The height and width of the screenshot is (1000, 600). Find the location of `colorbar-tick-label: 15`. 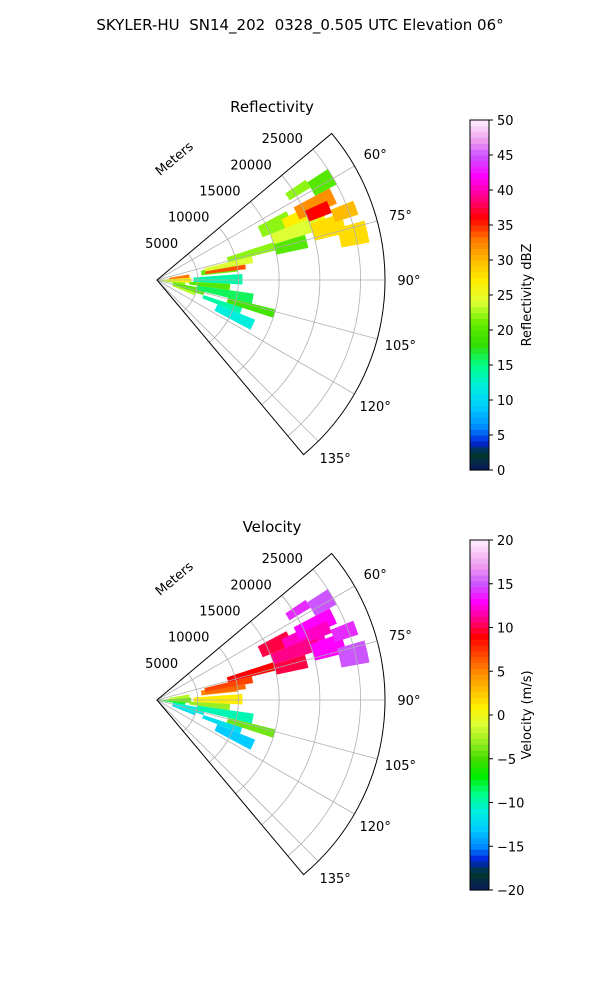

colorbar-tick-label: 15 is located at coordinates (505, 585).